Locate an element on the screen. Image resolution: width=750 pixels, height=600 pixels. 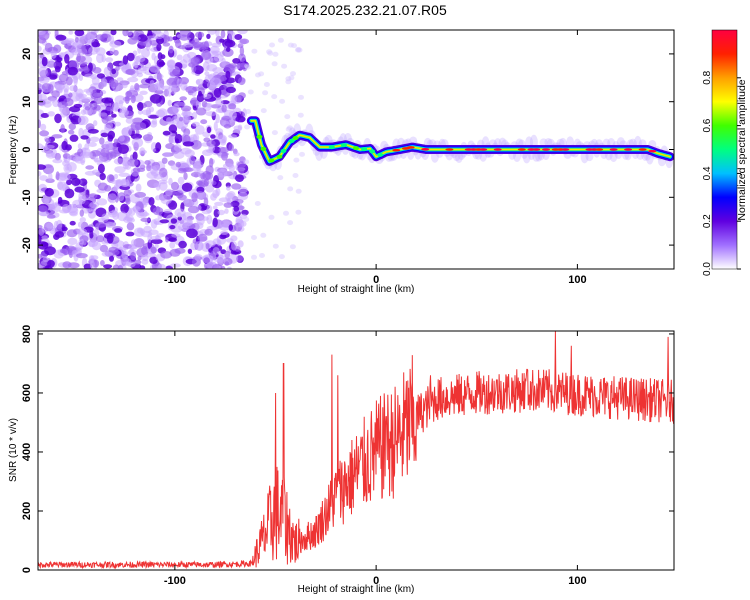
snr-x-tick-label: 0 is located at coordinates (376, 581).